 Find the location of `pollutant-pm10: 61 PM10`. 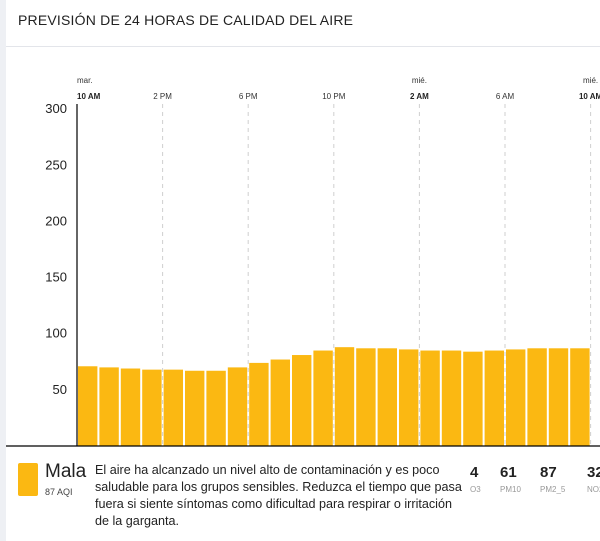

pollutant-pm10: 61 PM10 is located at coordinates (510, 479).